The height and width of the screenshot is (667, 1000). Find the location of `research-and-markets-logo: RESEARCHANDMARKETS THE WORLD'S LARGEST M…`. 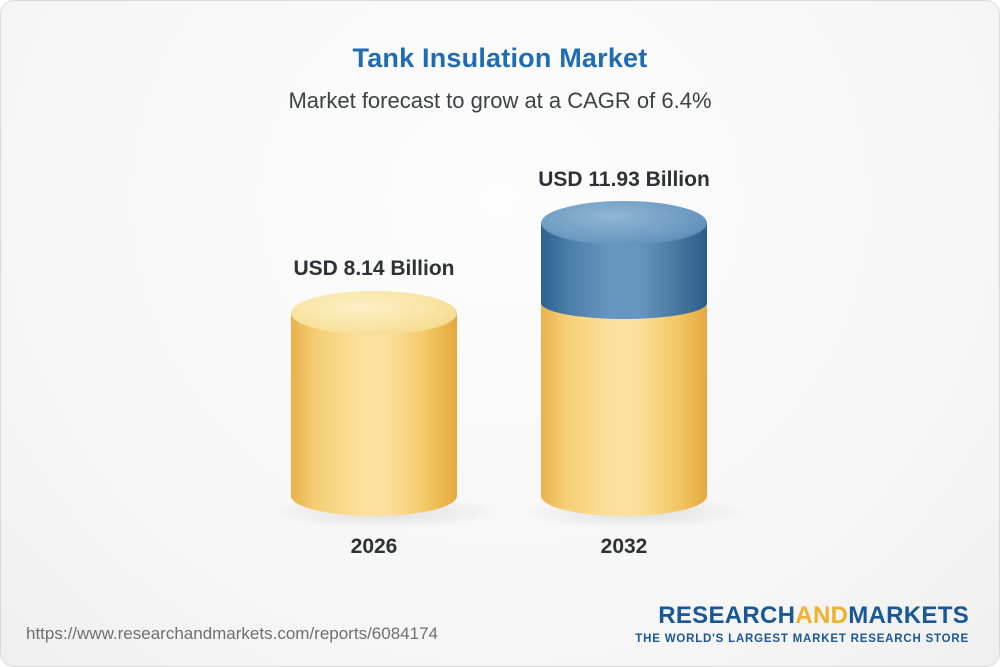

research-and-markets-logo: RESEARCHANDMARKETS THE WORLD'S LARGEST M… is located at coordinates (802, 623).